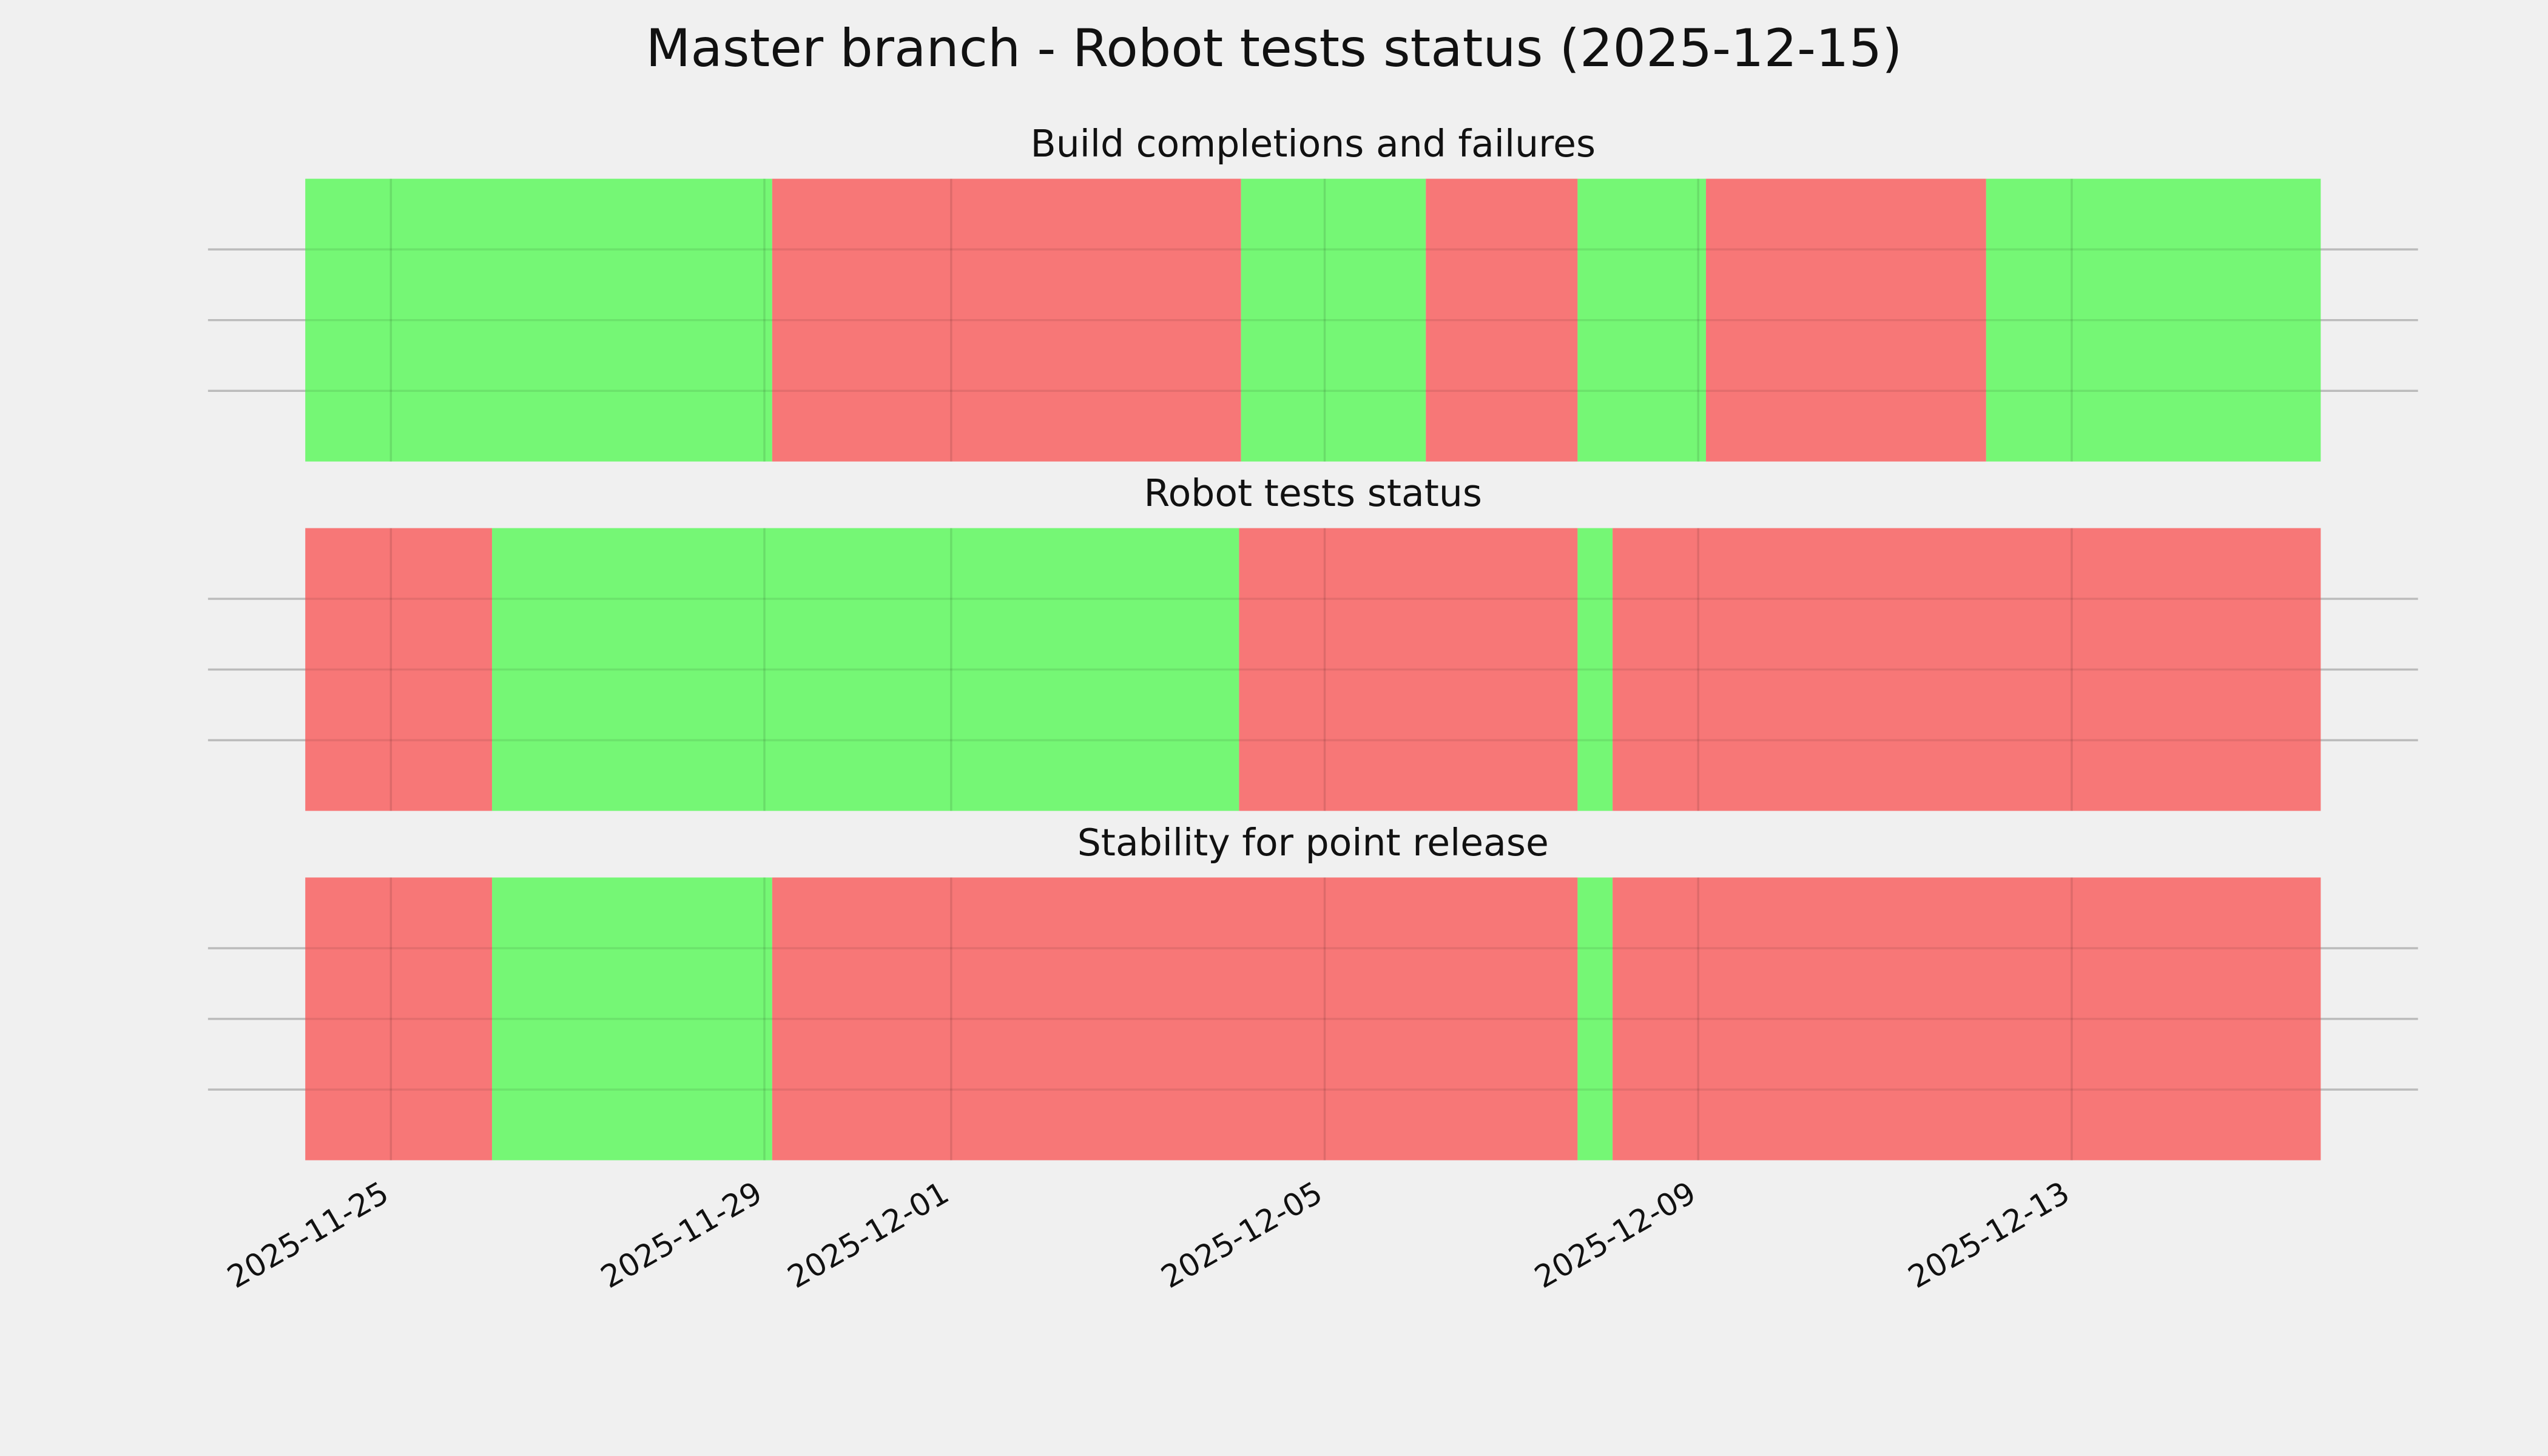 The width and height of the screenshot is (2548, 1456). I want to click on panel-title: Stability for point release, so click(1313, 842).